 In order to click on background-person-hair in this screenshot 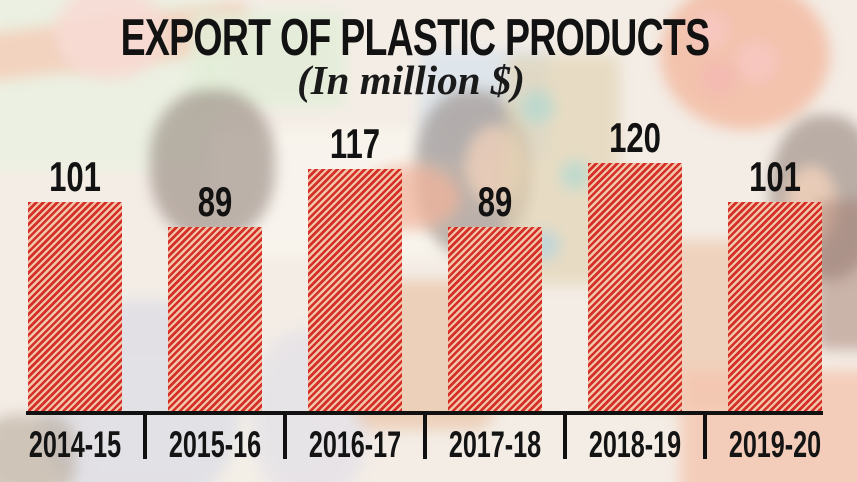, I will do `click(212, 165)`.